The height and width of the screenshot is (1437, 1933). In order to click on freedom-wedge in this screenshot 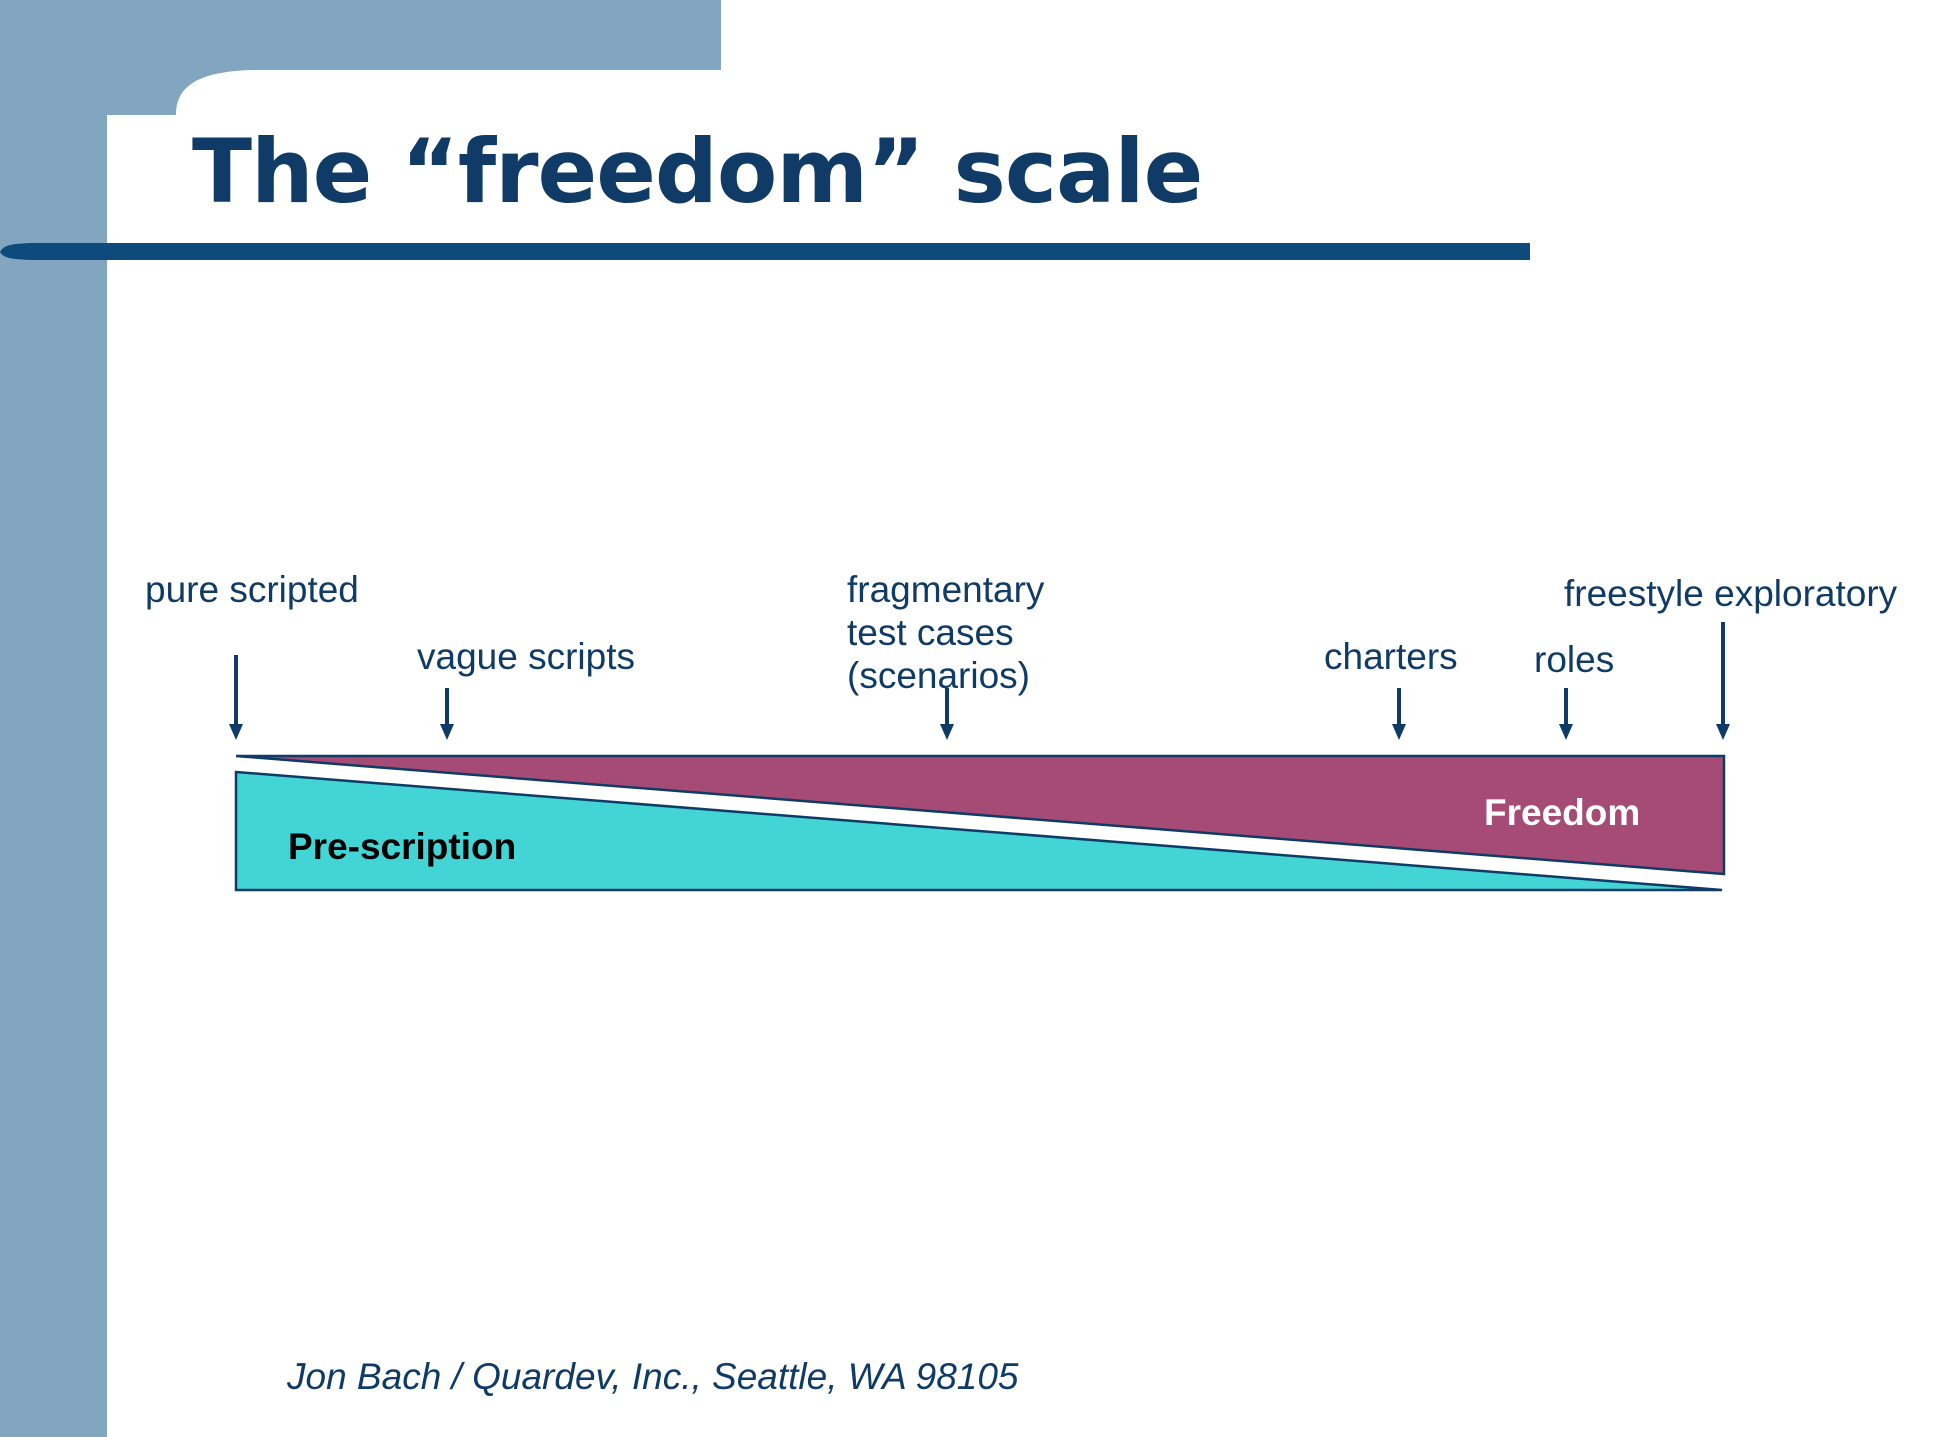, I will do `click(980, 815)`.